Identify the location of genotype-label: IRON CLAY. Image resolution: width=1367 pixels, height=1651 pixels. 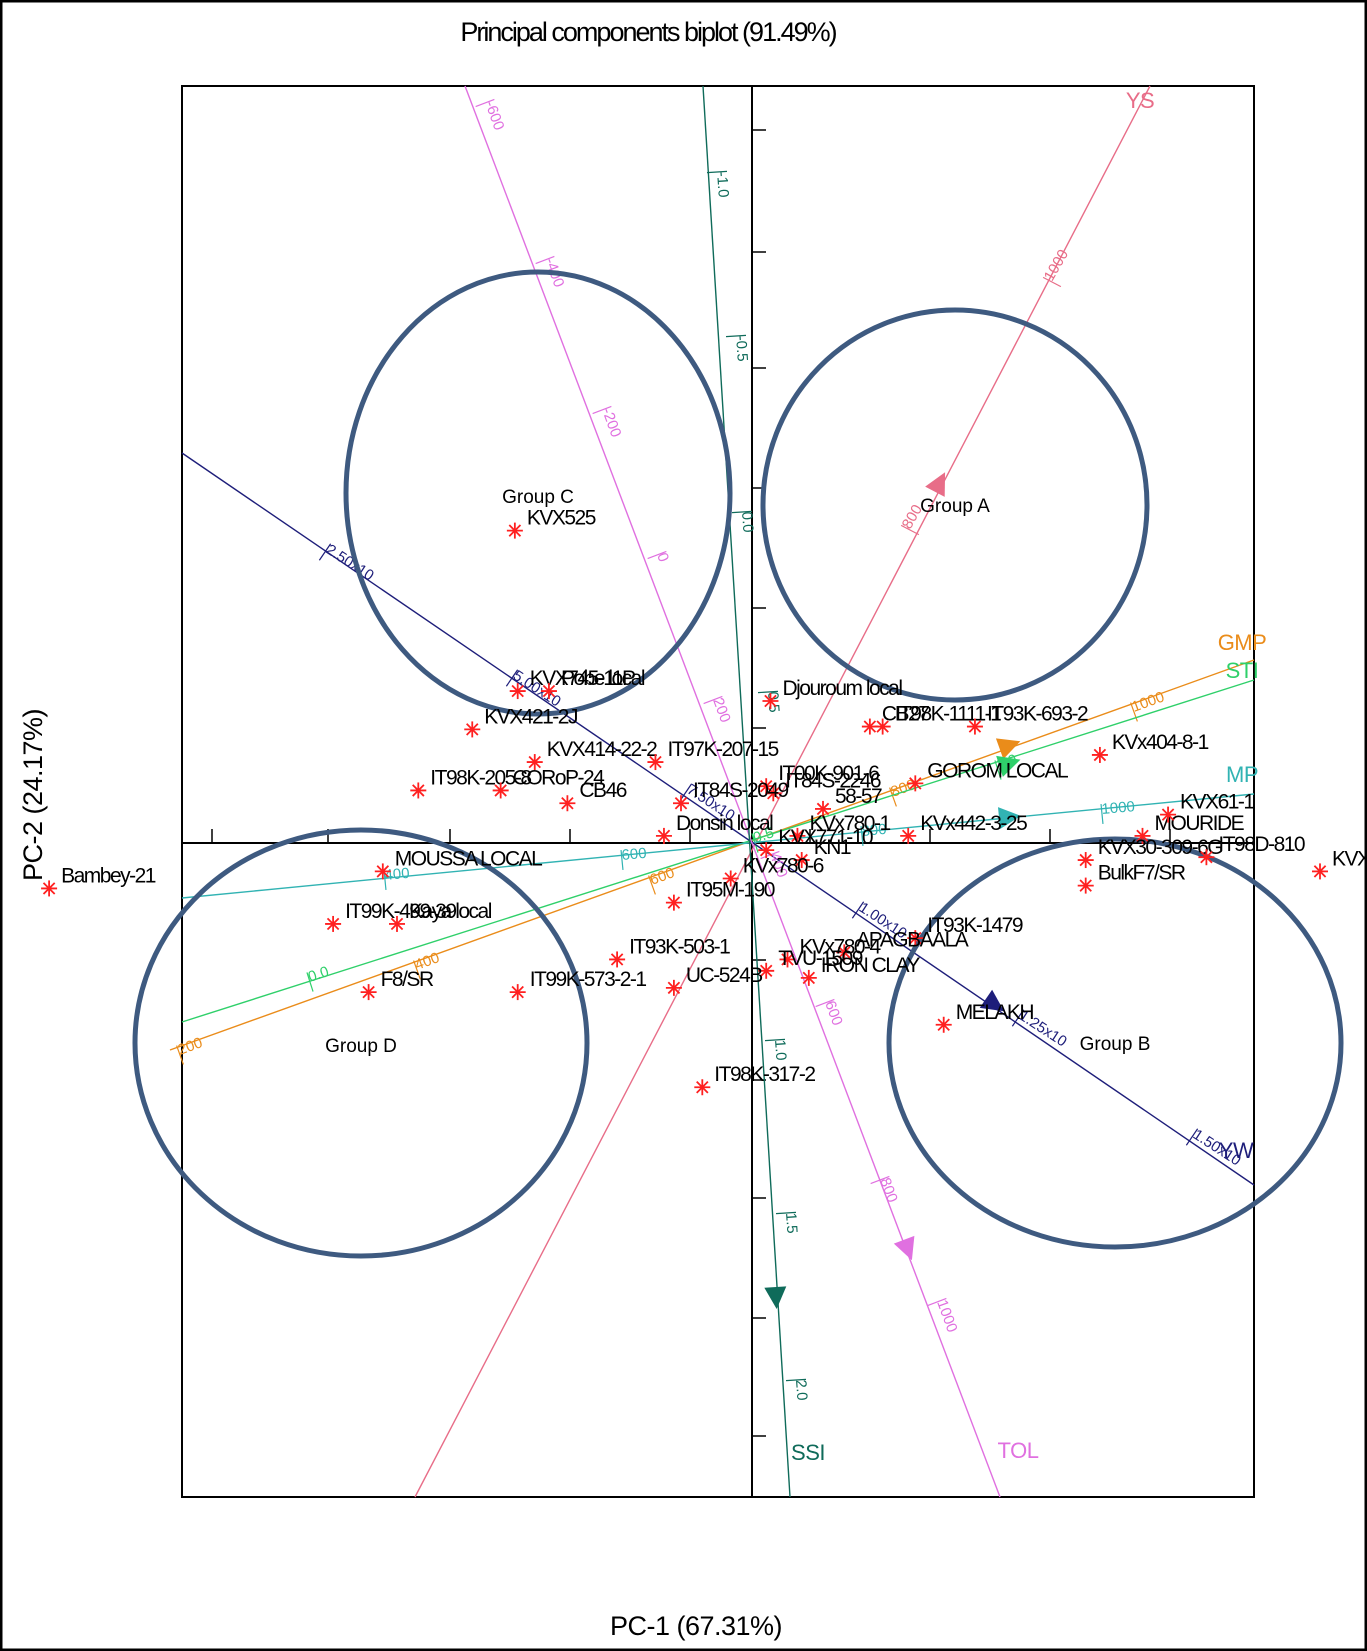
(871, 965).